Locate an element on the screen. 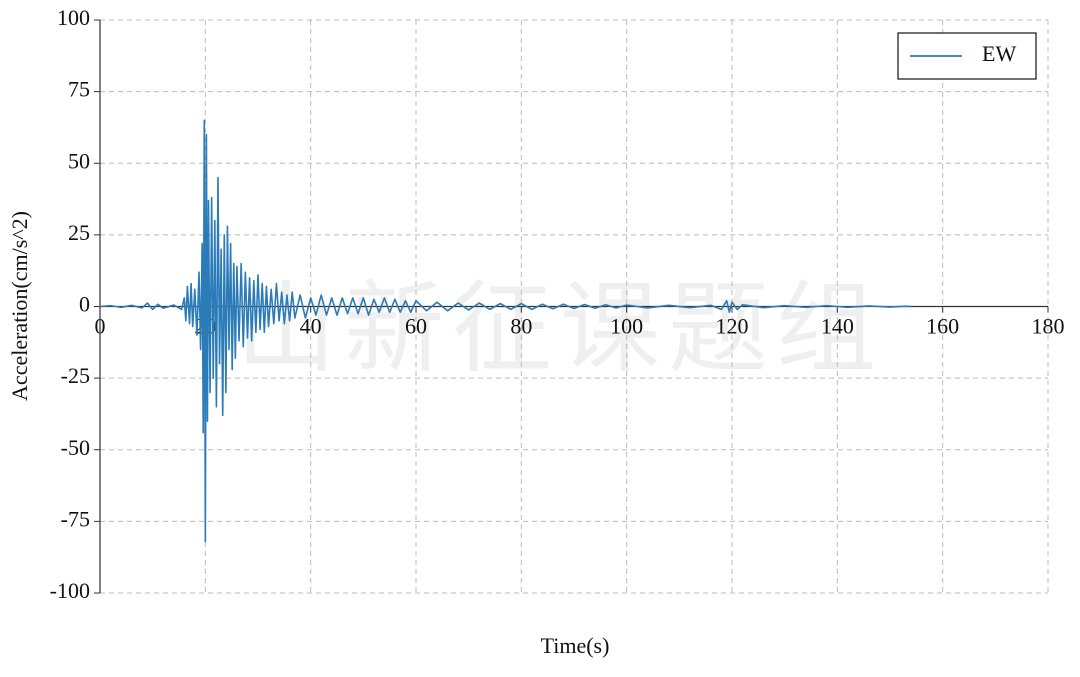 Image resolution: width=1080 pixels, height=677 pixels. x-tick-label: 180 is located at coordinates (1048, 326).